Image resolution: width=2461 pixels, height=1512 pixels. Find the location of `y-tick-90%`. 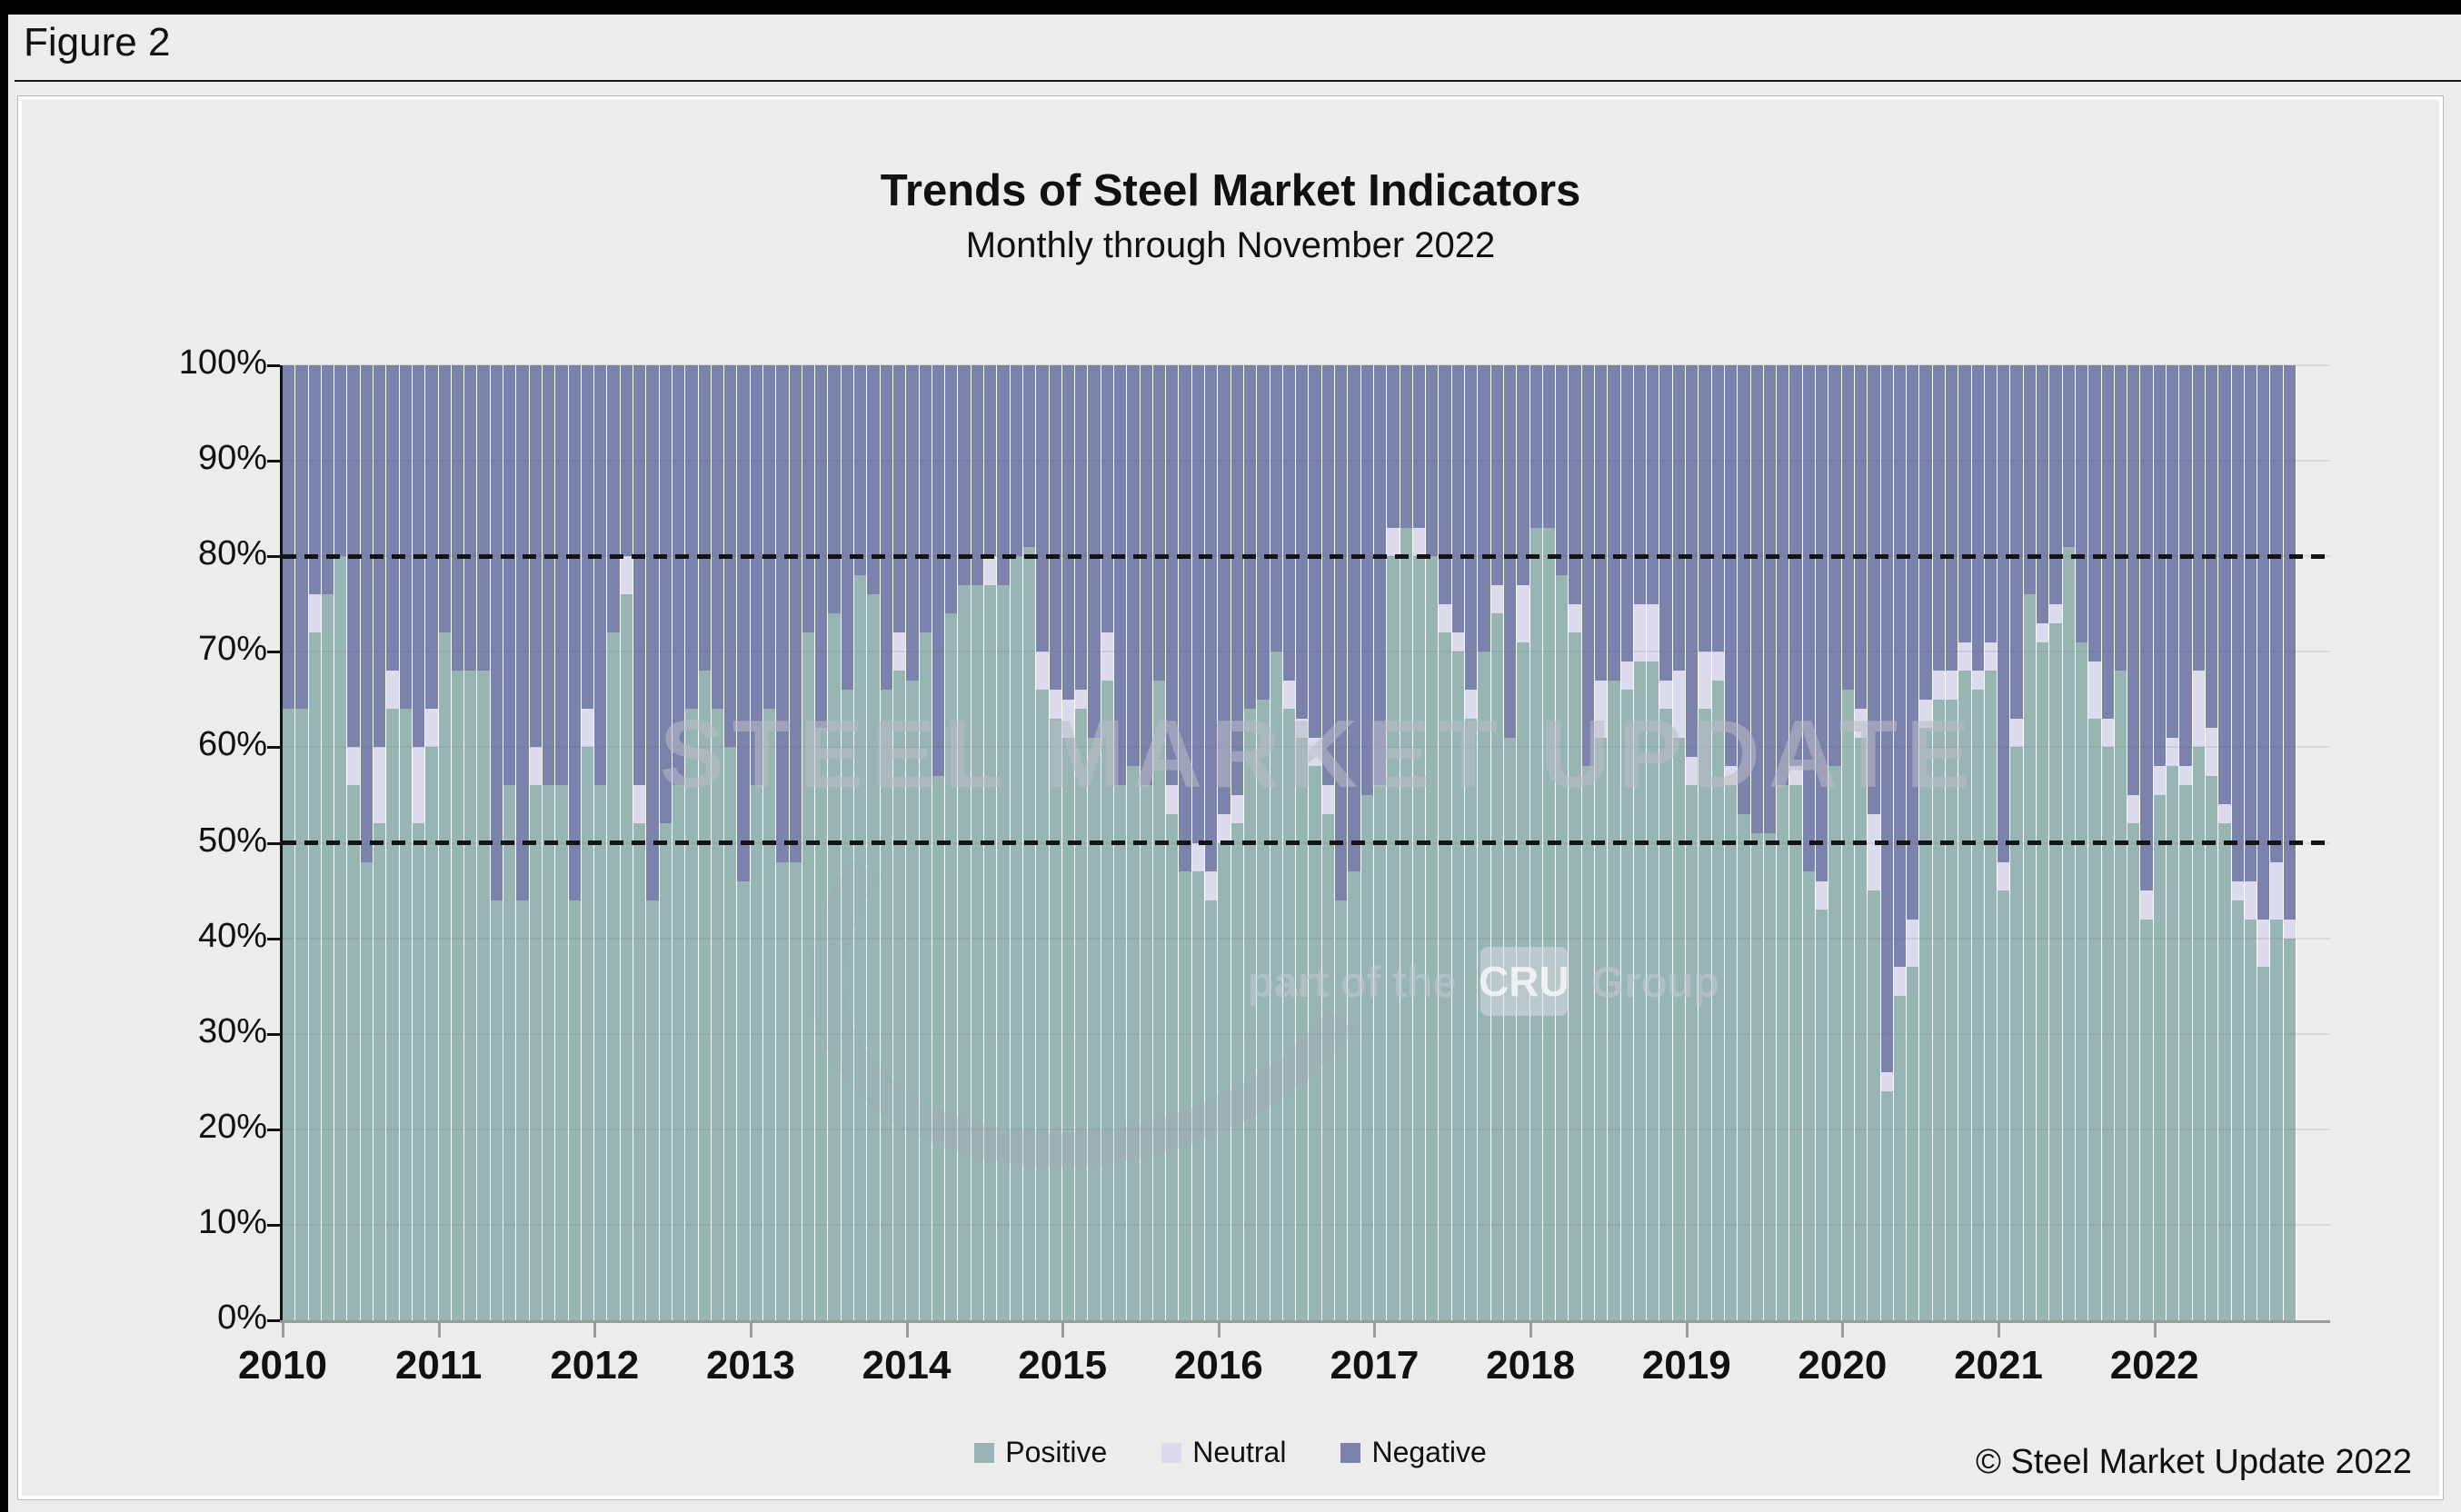

y-tick-90% is located at coordinates (273, 461).